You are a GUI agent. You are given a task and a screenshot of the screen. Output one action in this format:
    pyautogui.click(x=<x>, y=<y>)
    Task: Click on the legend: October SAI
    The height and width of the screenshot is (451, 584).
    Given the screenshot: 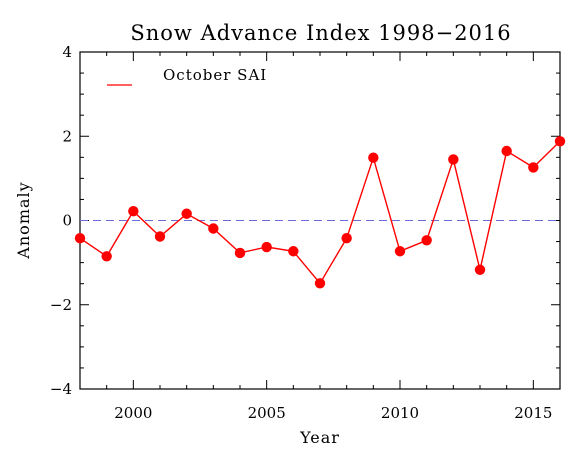 What is the action you would take?
    pyautogui.click(x=187, y=76)
    